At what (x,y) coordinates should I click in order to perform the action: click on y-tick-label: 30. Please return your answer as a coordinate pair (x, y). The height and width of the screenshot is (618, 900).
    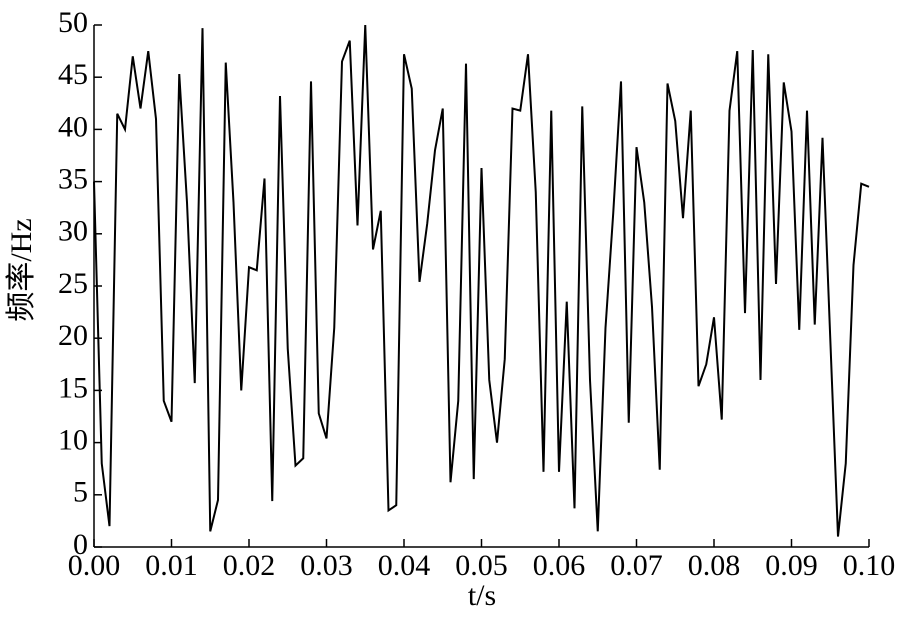
    Looking at the image, I should click on (73, 231).